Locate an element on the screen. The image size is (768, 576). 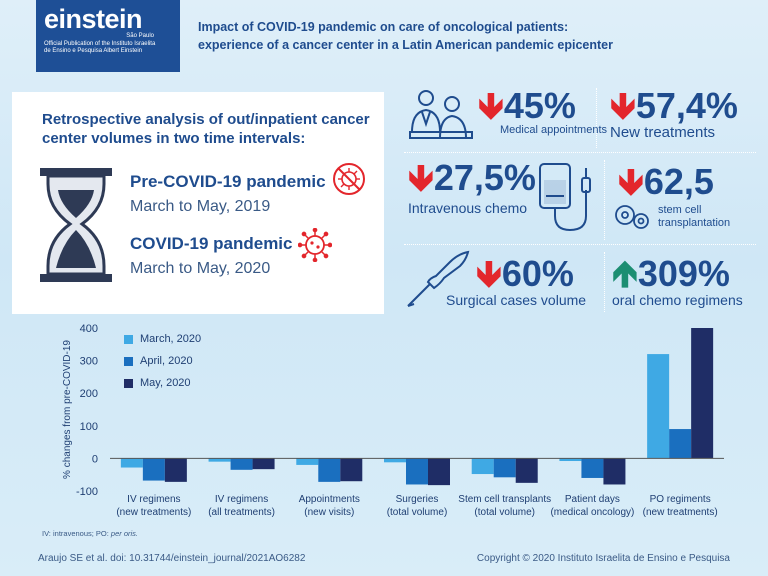
stat-new-treatments: 🡻57,4% New treatments is located at coordinates (674, 113).